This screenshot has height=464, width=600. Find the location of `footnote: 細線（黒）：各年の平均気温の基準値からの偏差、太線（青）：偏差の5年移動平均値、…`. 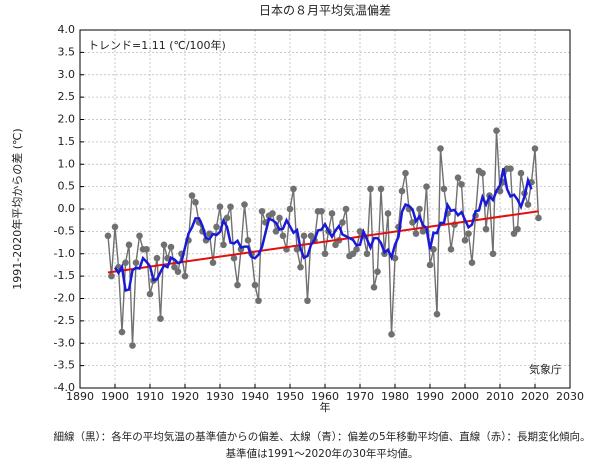

footnote: 細線（黒）：各年の平均気温の基準値からの偏差、太線（青）：偏差の5年移動平均値、… is located at coordinates (322, 436).